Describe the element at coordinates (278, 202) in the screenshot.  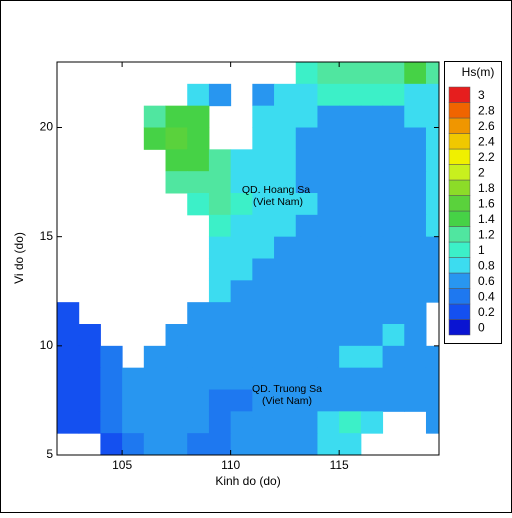
I see `annotation: (Viet Nam)` at that location.